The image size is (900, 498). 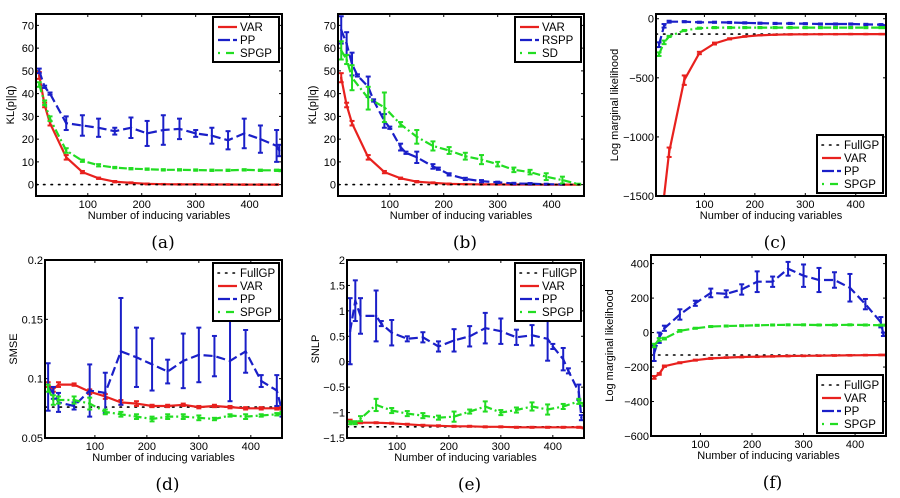 I want to click on series-sd, so click(x=460, y=113).